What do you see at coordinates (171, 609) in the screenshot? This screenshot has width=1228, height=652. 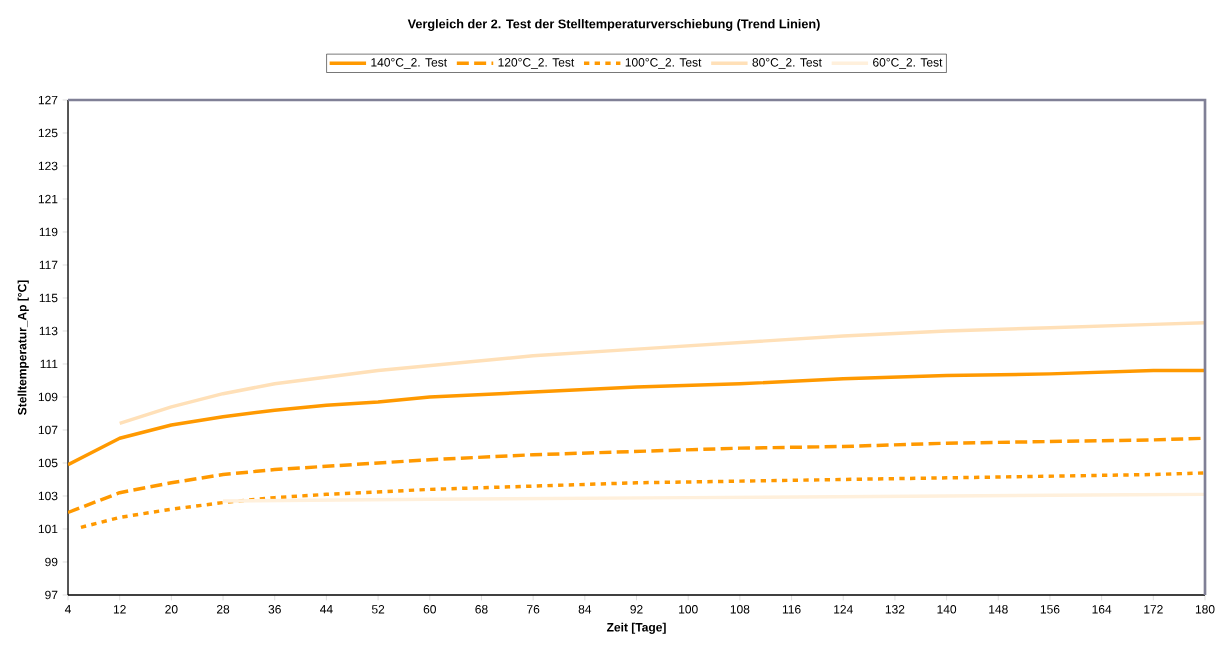 I see `x-tick-label: 20` at bounding box center [171, 609].